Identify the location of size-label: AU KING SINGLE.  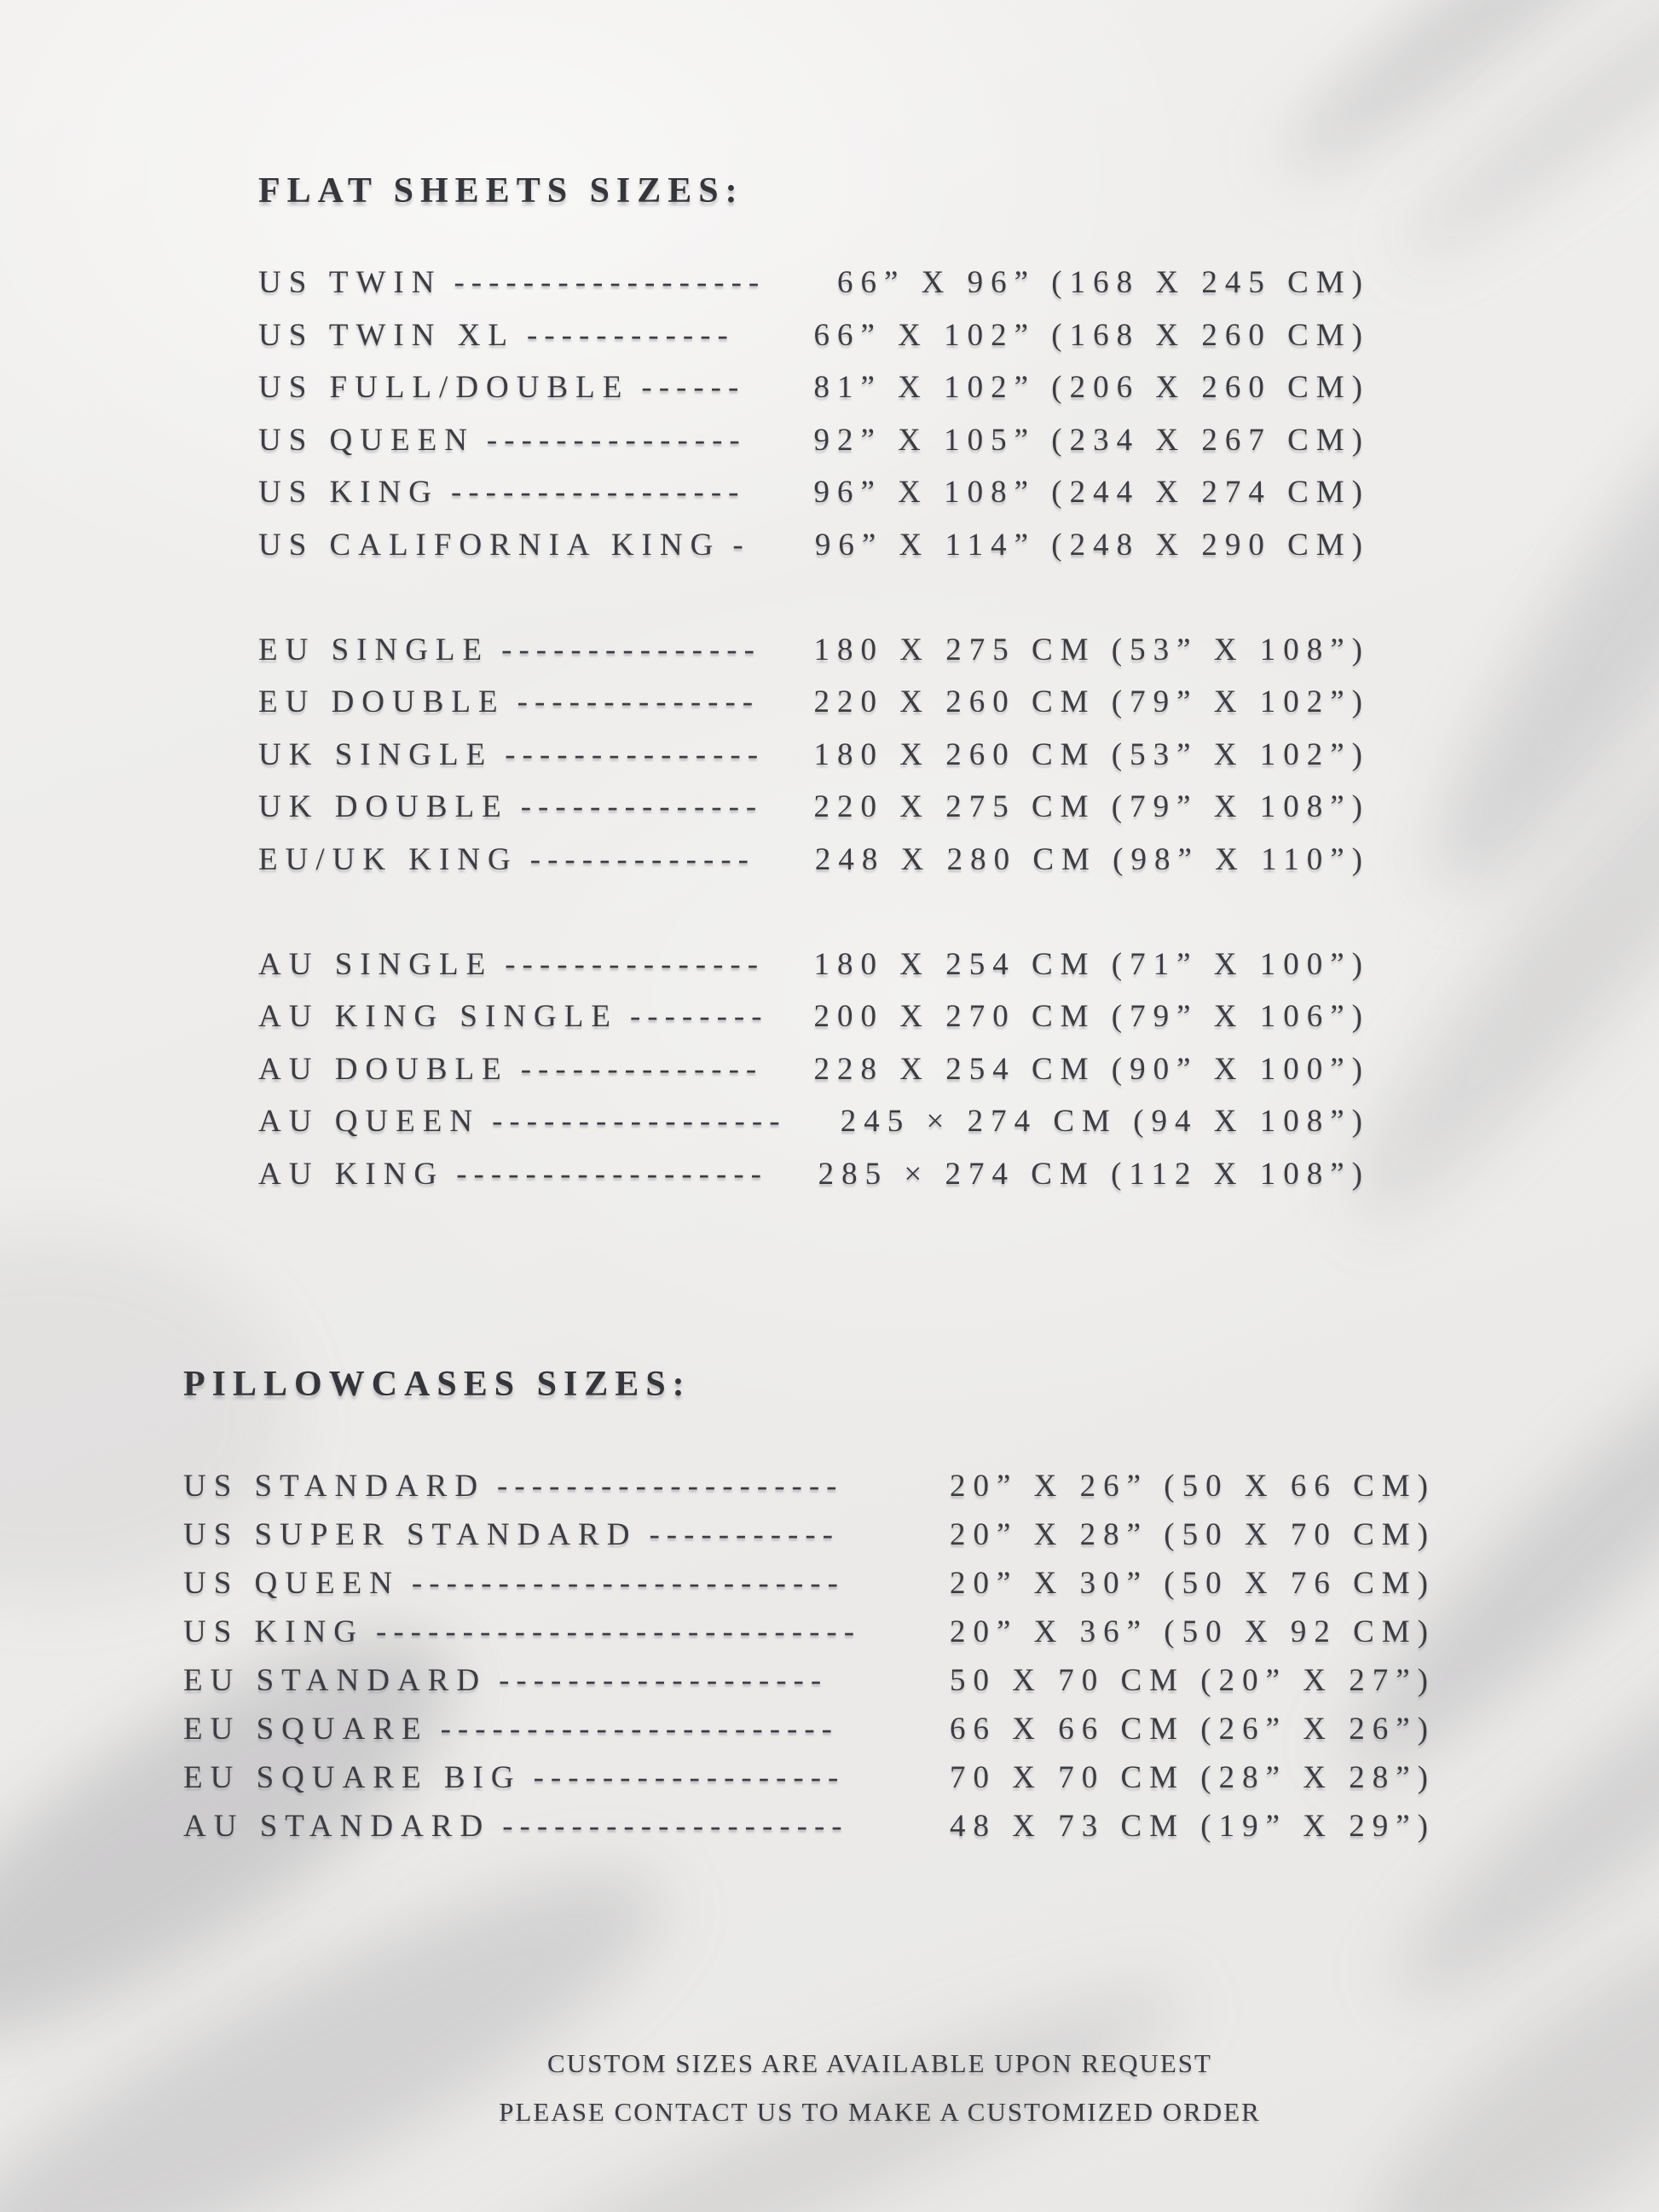
(438, 1017).